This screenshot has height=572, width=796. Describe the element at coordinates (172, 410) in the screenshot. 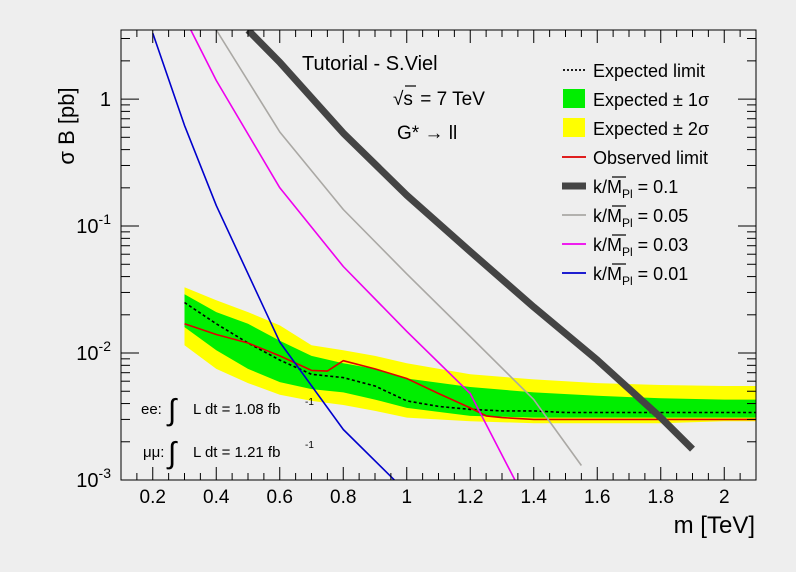

I see `lumi-ee-integral: ∫` at that location.